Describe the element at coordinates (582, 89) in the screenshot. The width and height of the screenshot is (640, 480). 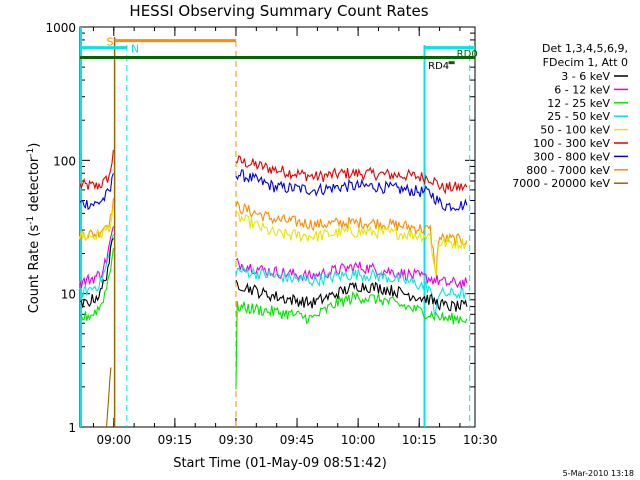
I see `legend-entry-label: 6 - 12 keV` at that location.